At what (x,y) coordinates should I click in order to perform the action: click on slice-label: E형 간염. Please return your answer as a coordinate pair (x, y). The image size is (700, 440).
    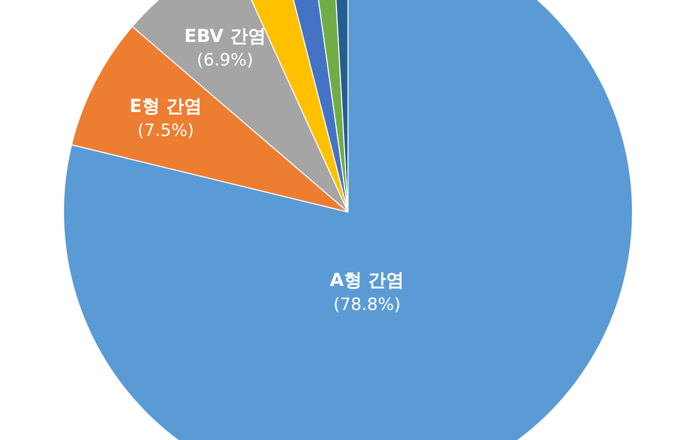
    Looking at the image, I should click on (166, 107).